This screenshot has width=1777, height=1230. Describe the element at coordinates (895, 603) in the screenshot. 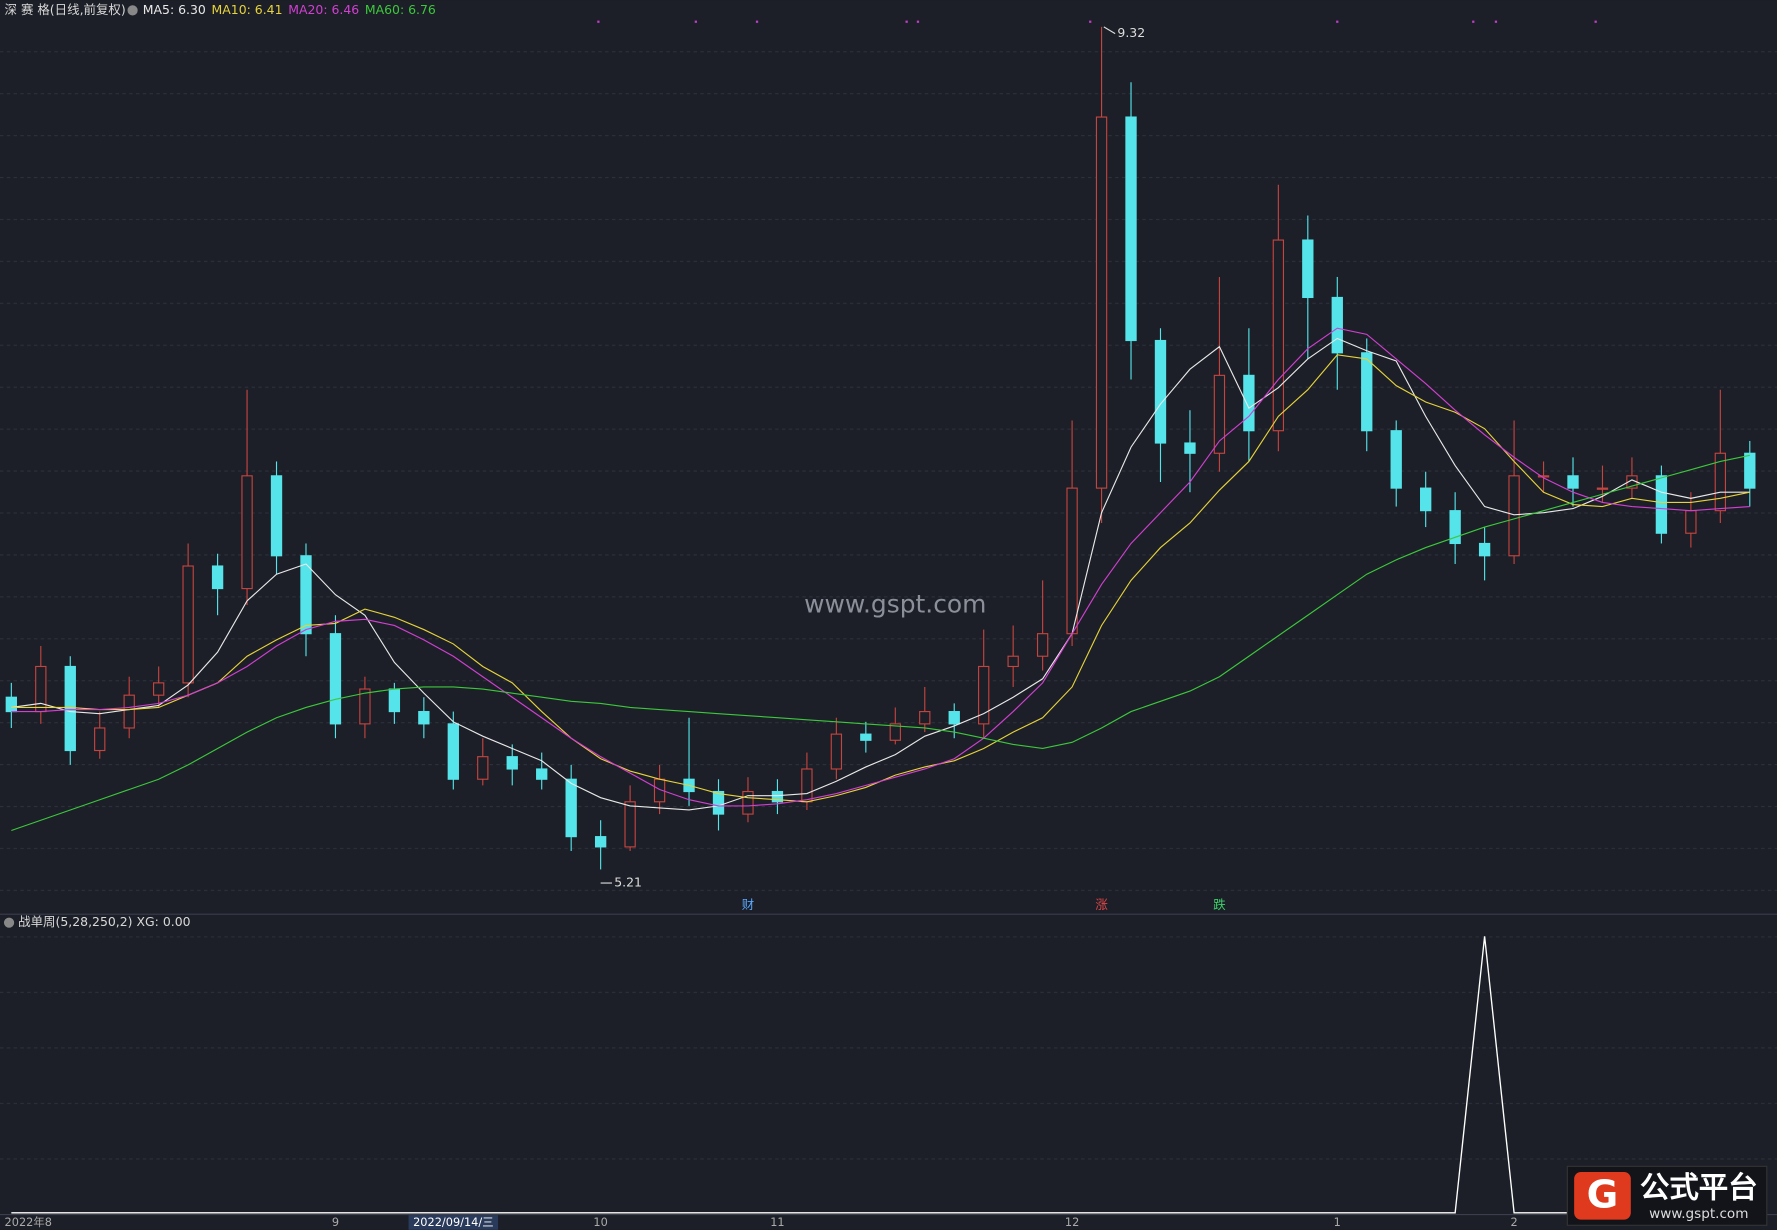

I see `watermark: www.gspt.com` at that location.